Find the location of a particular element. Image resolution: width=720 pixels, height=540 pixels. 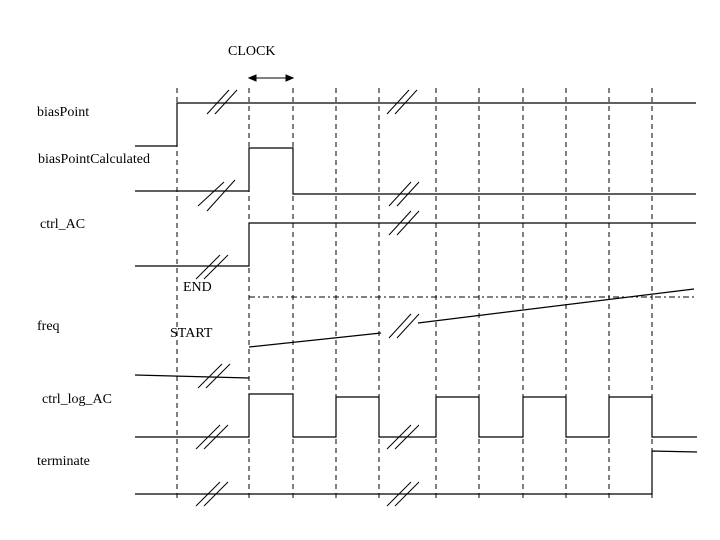

signal-label-ctrl_AC: ctrl_AC is located at coordinates (62, 224).